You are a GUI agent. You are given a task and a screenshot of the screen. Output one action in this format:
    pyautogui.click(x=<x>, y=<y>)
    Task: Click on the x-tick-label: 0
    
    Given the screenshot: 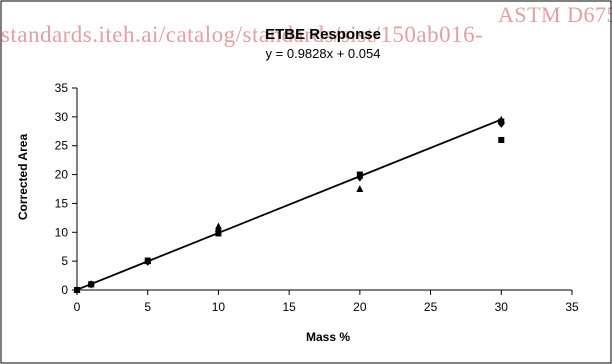 What is the action you would take?
    pyautogui.click(x=77, y=307)
    